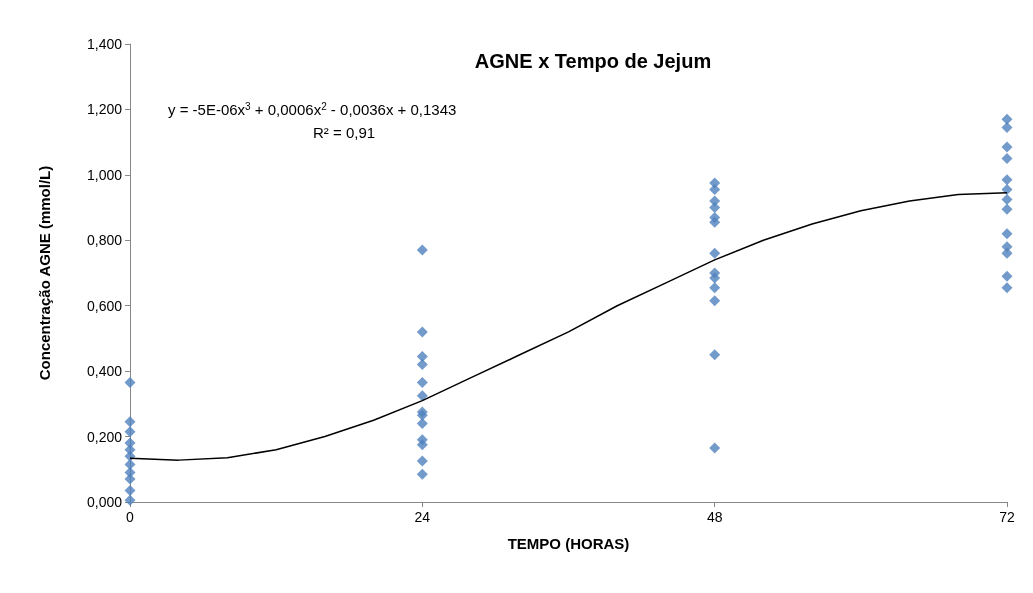  Describe the element at coordinates (130, 517) in the screenshot. I see `x-tick-label: 0` at that location.